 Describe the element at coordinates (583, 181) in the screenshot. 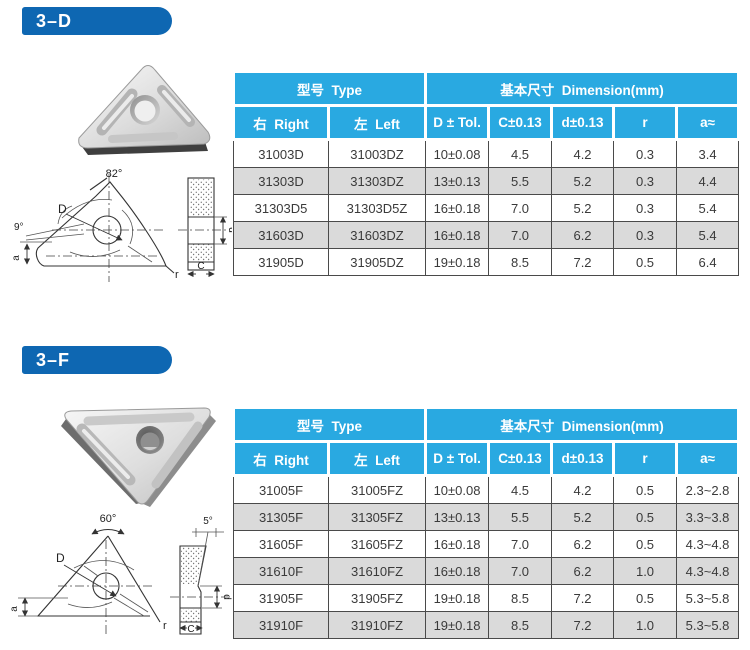

I see `cell-d: 5.2` at that location.